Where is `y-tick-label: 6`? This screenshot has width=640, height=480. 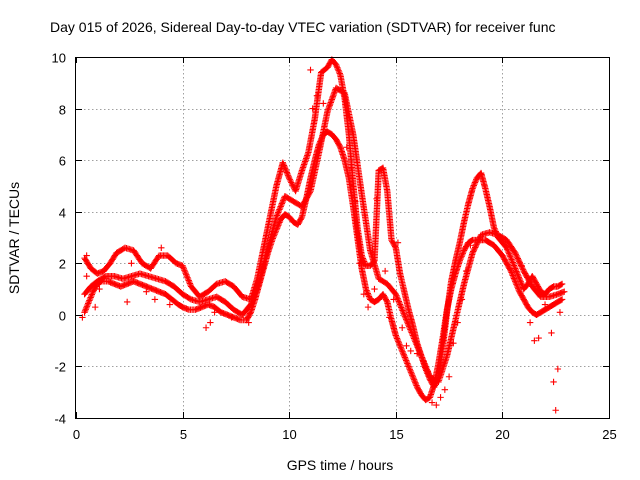 y-tick-label: 6 is located at coordinates (62, 161).